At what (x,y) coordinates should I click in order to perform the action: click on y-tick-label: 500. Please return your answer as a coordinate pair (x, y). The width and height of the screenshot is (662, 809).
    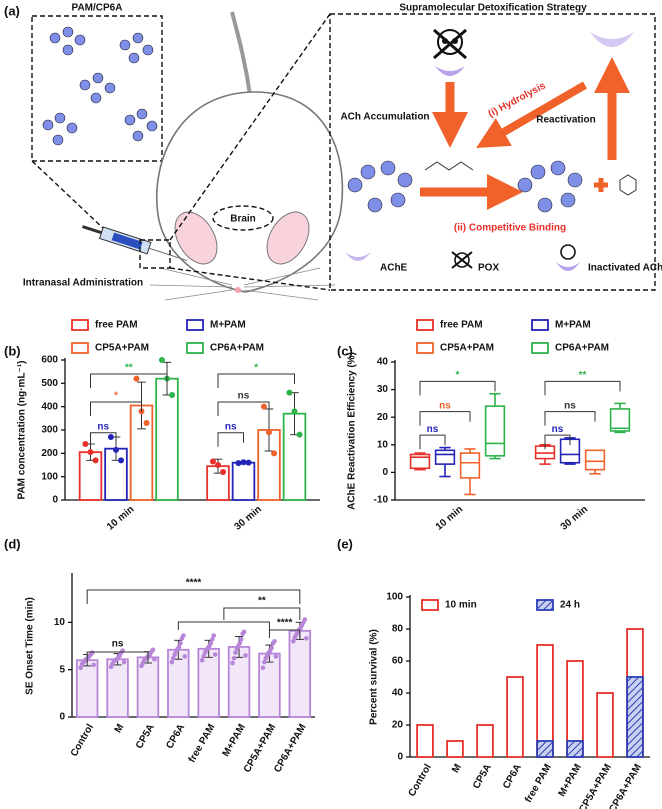
    Looking at the image, I should click on (49, 383).